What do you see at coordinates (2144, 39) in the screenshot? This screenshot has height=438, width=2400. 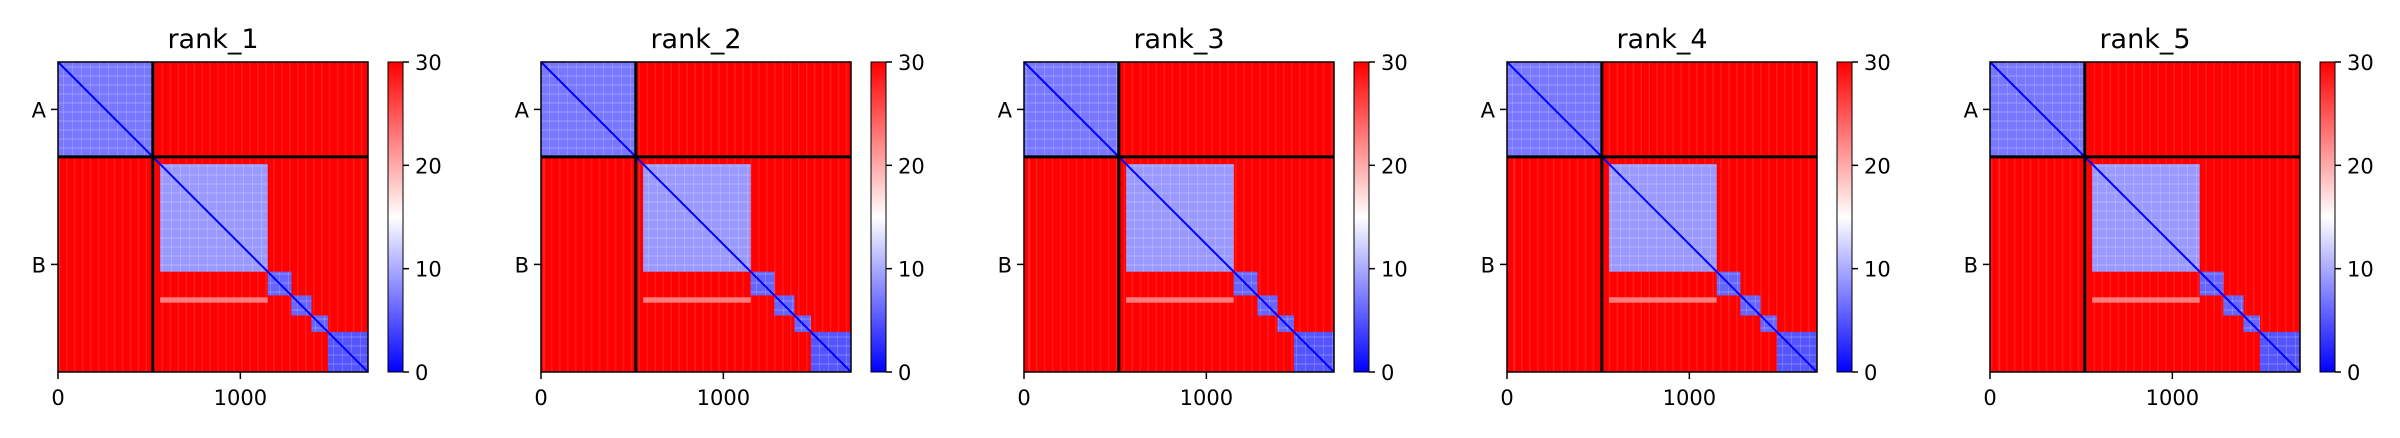 I see `panel-title: rank_5` at bounding box center [2144, 39].